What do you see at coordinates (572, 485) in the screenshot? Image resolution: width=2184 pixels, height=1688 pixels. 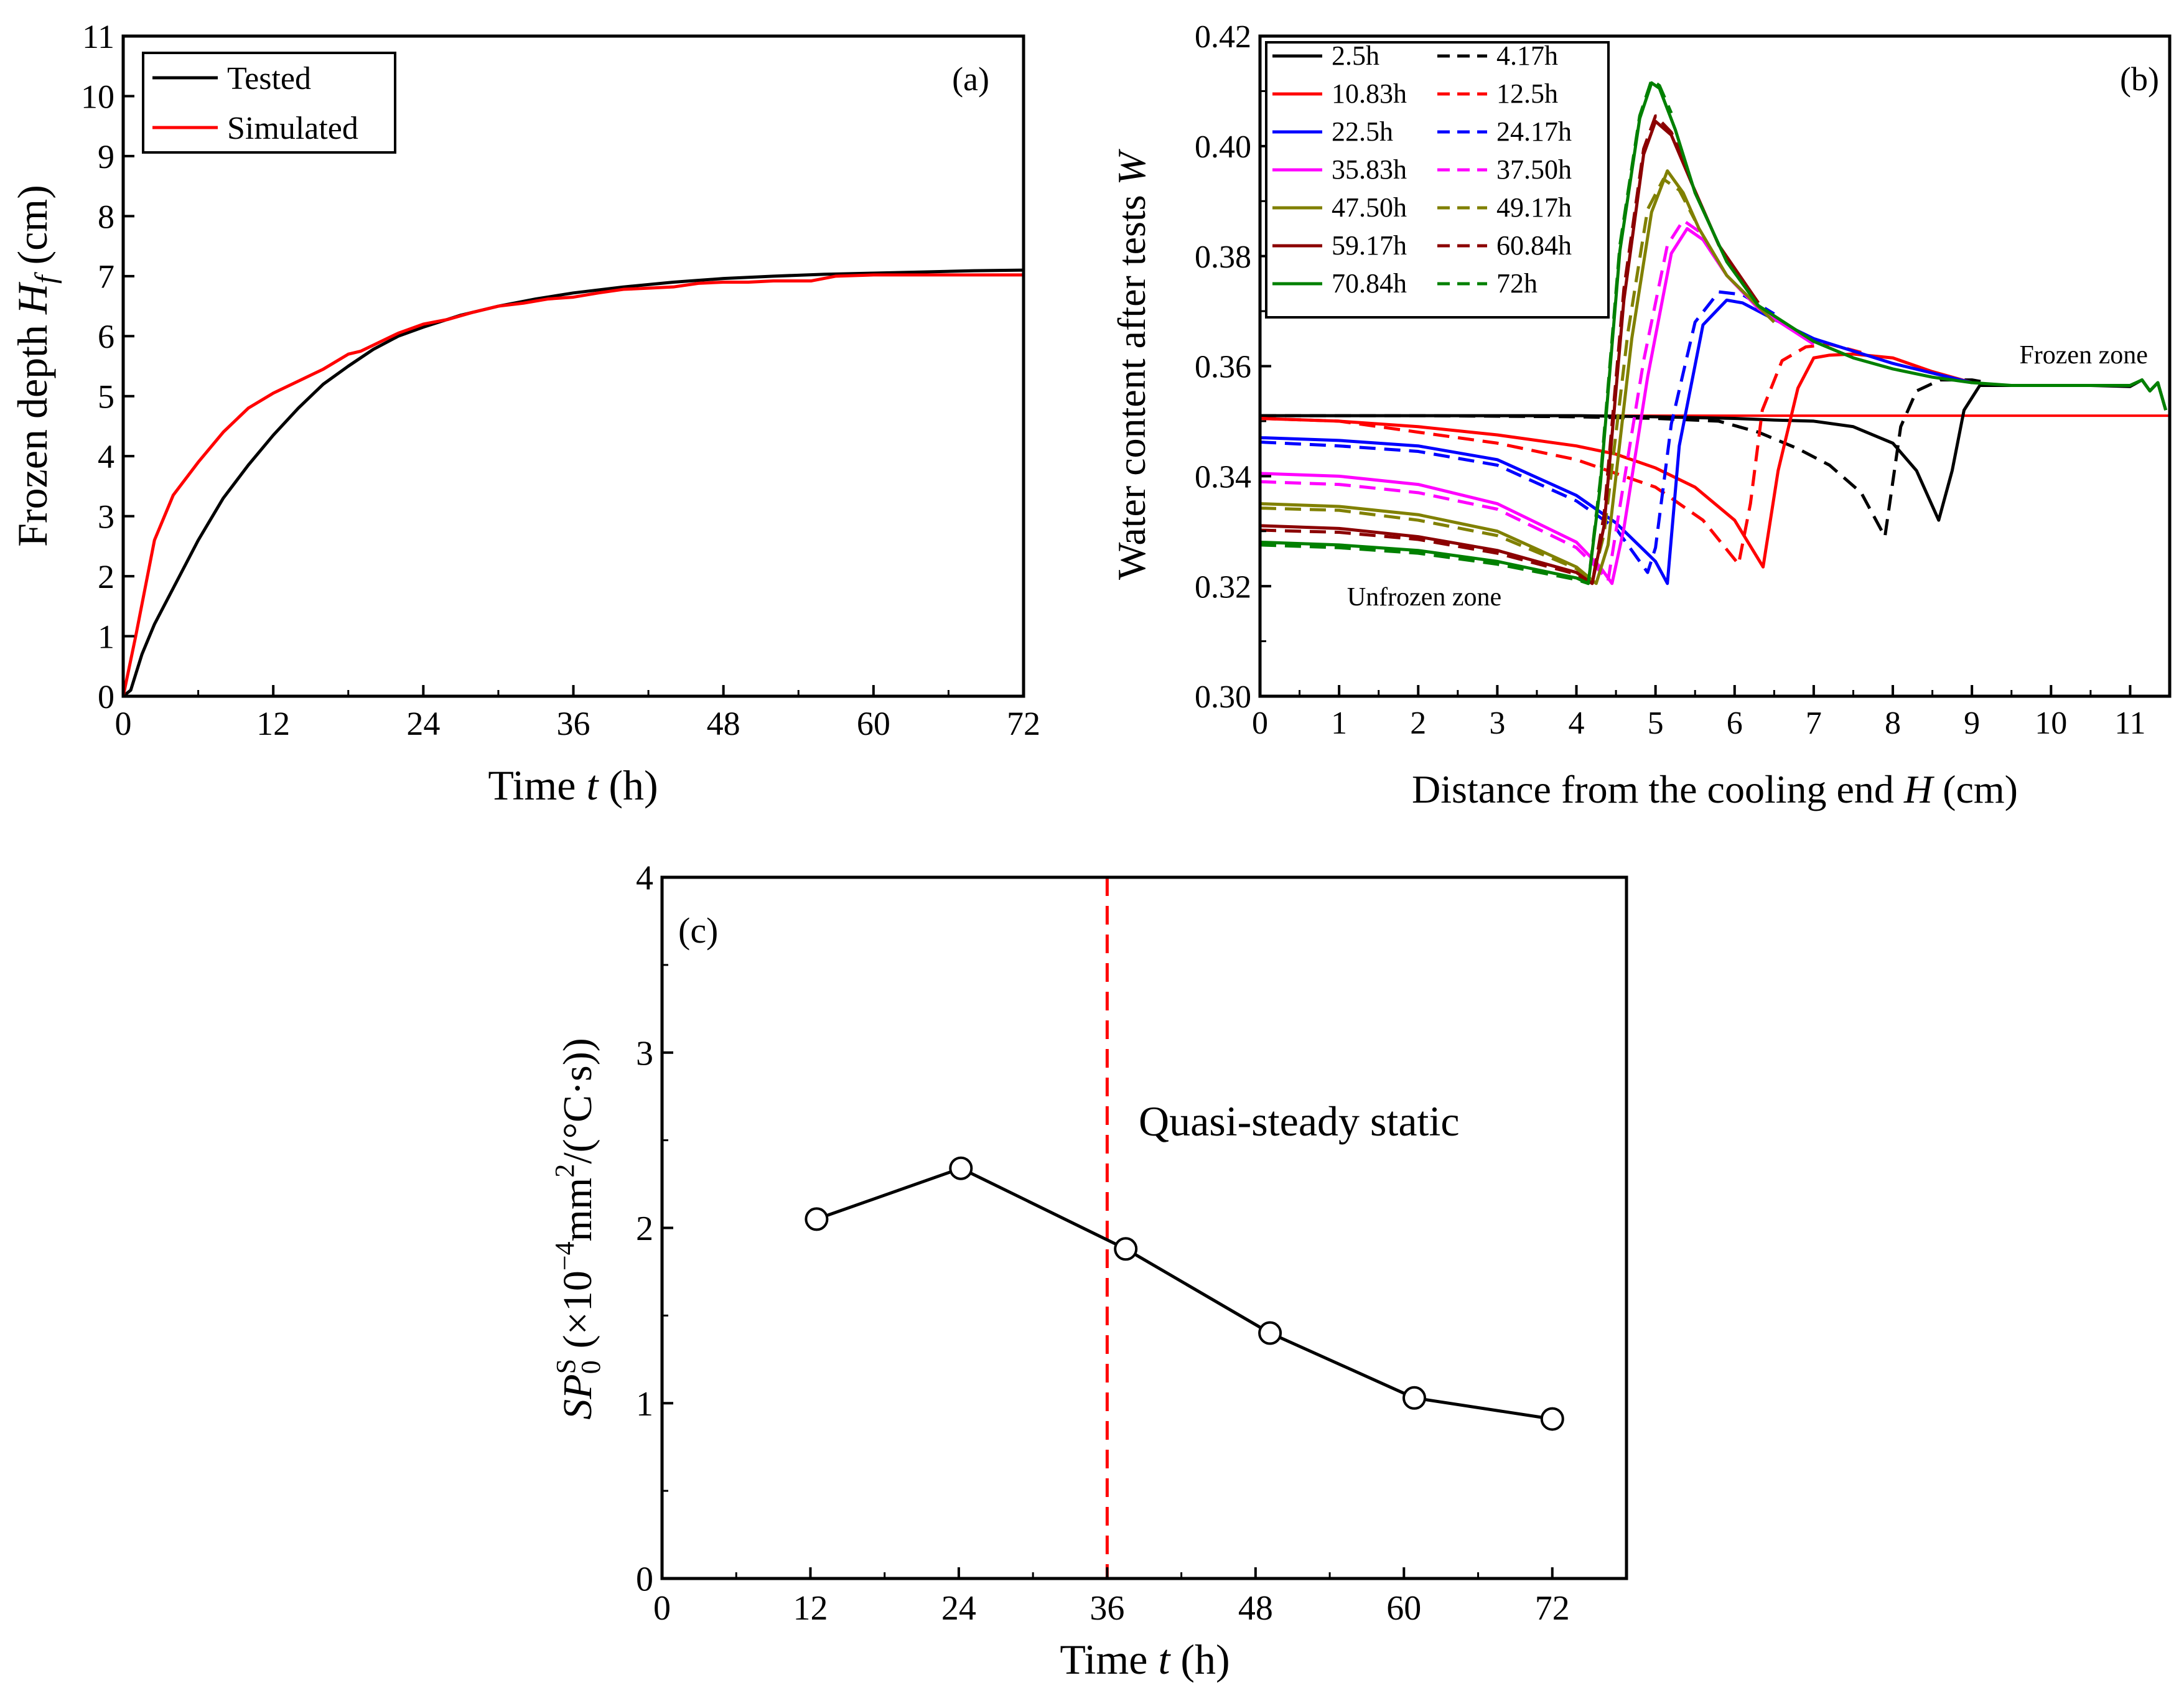 I see `panel-a-series-simulated` at bounding box center [572, 485].